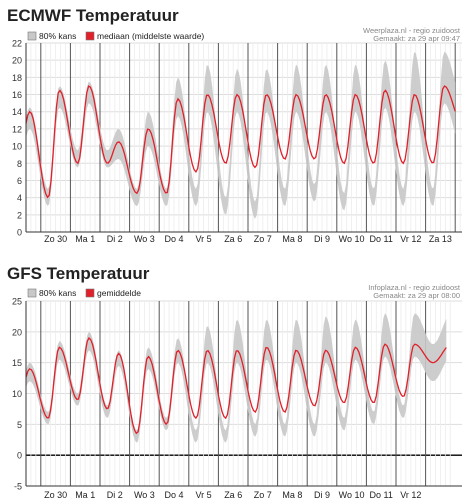  Describe the element at coordinates (412, 30) in the screenshot. I see `source-text: Weerplaza.nl - regio zuidoost` at that location.